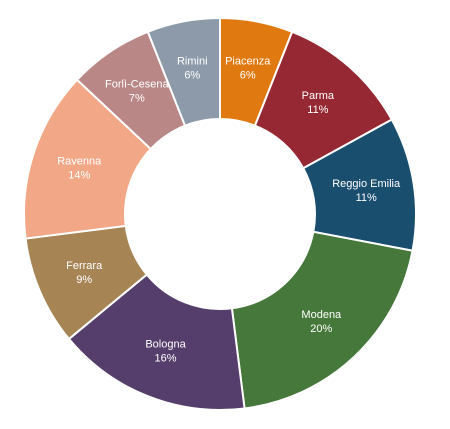 Image resolution: width=450 pixels, height=429 pixels. Describe the element at coordinates (318, 103) in the screenshot. I see `slice-label: Parma 11%` at that location.